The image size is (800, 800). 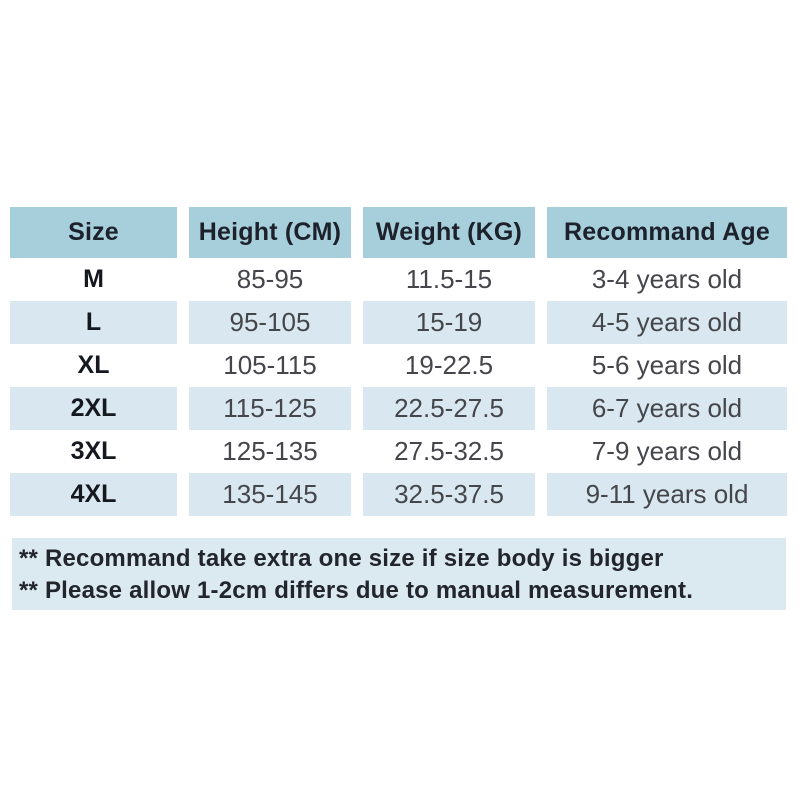 I want to click on cell-age: 3-4 years old, so click(x=667, y=279).